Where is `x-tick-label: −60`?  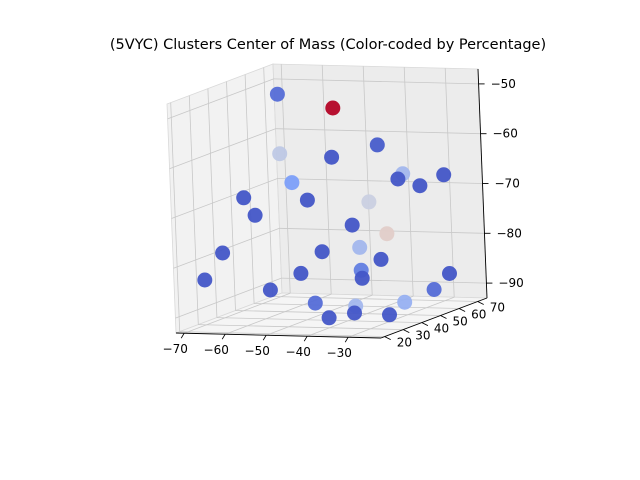
x-tick-label: −60 is located at coordinates (216, 350).